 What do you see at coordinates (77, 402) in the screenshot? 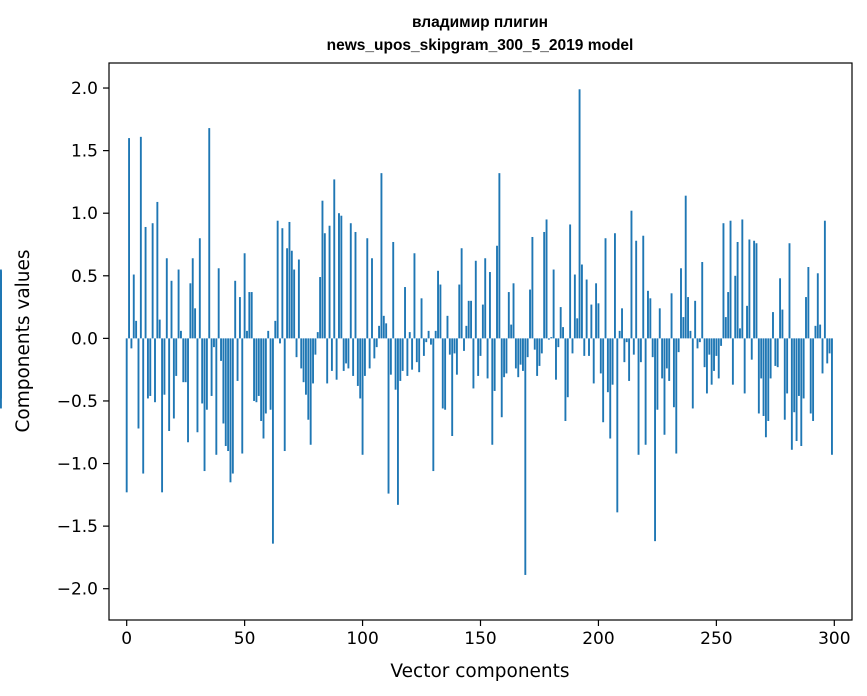
I see `y-tick-label: −0.5` at bounding box center [77, 402].